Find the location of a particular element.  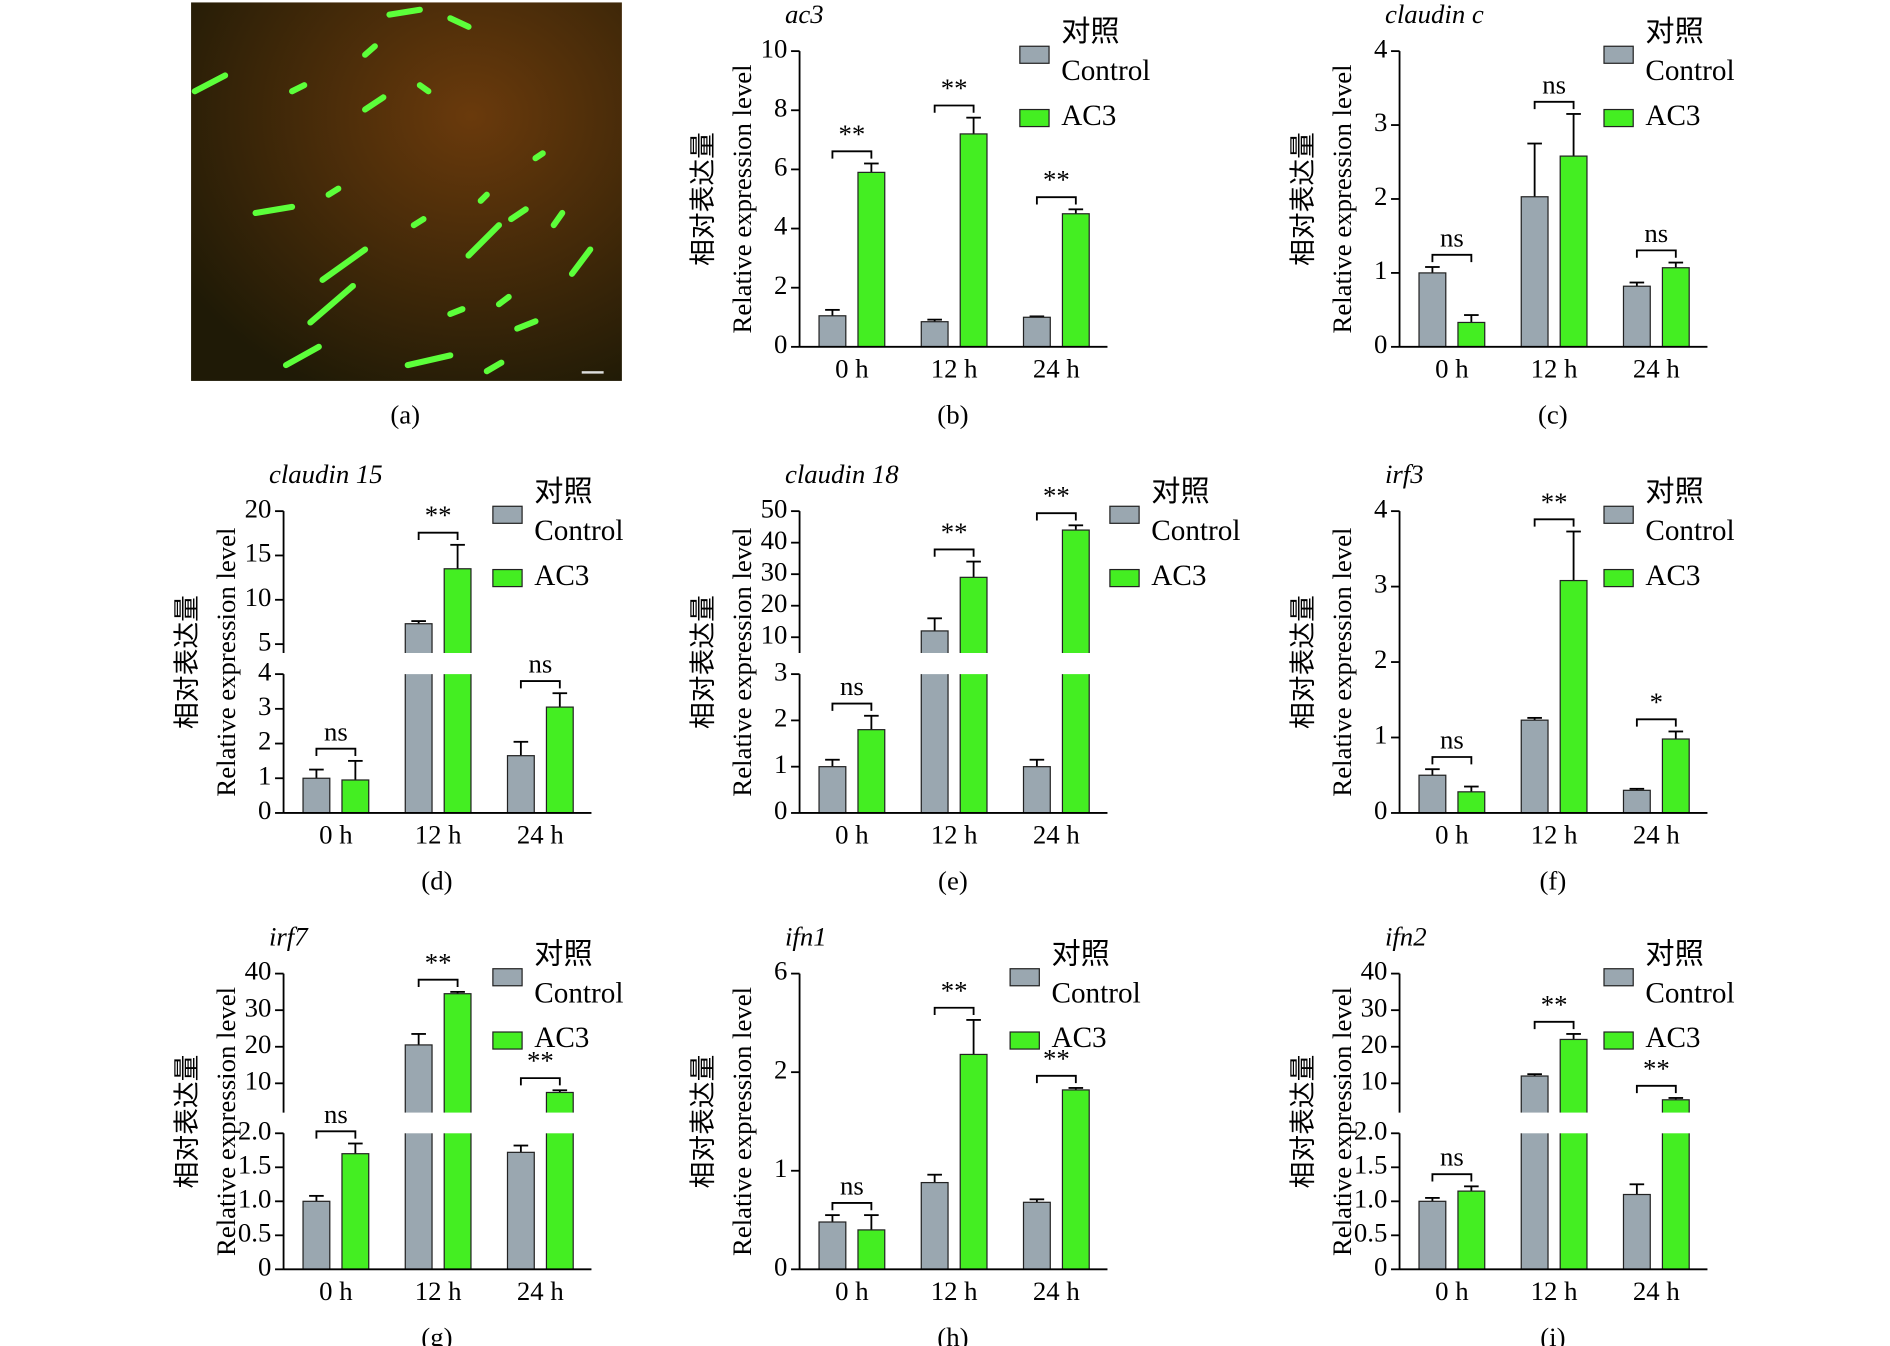

y-tick-label: 4 is located at coordinates (780, 226).